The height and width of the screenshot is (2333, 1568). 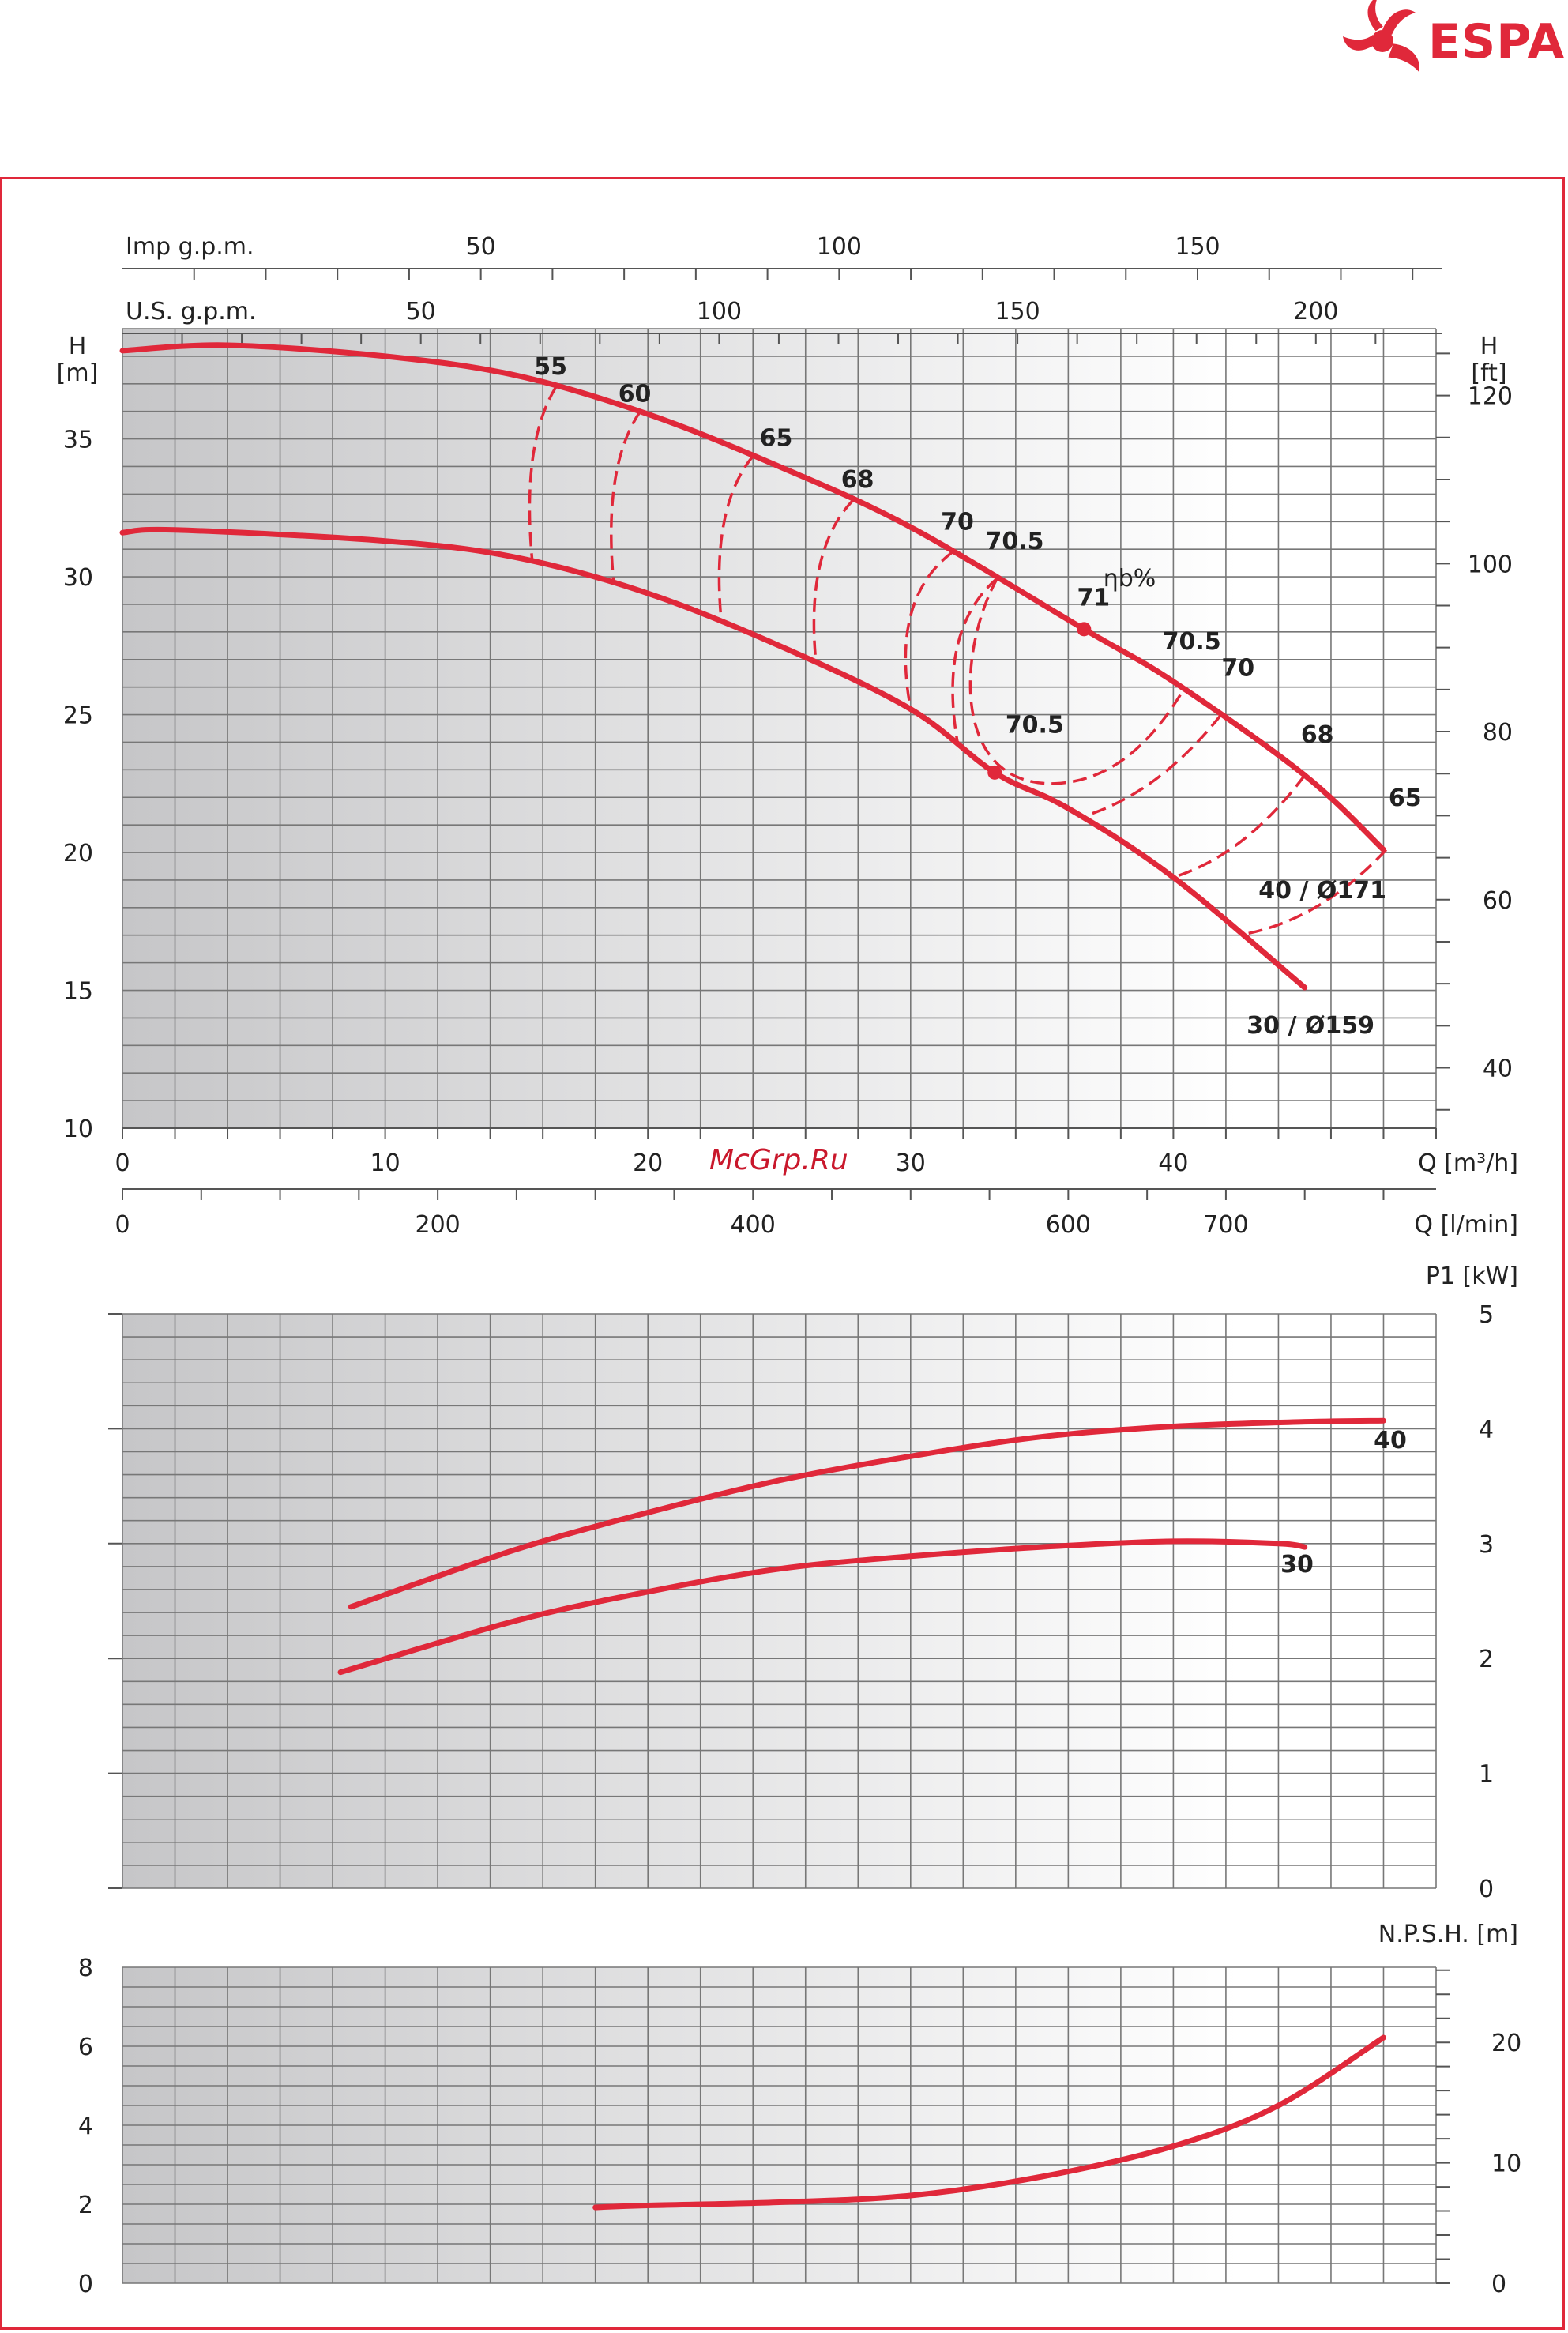 I want to click on npsh-m-tick-label: 0, so click(x=85, y=2284).